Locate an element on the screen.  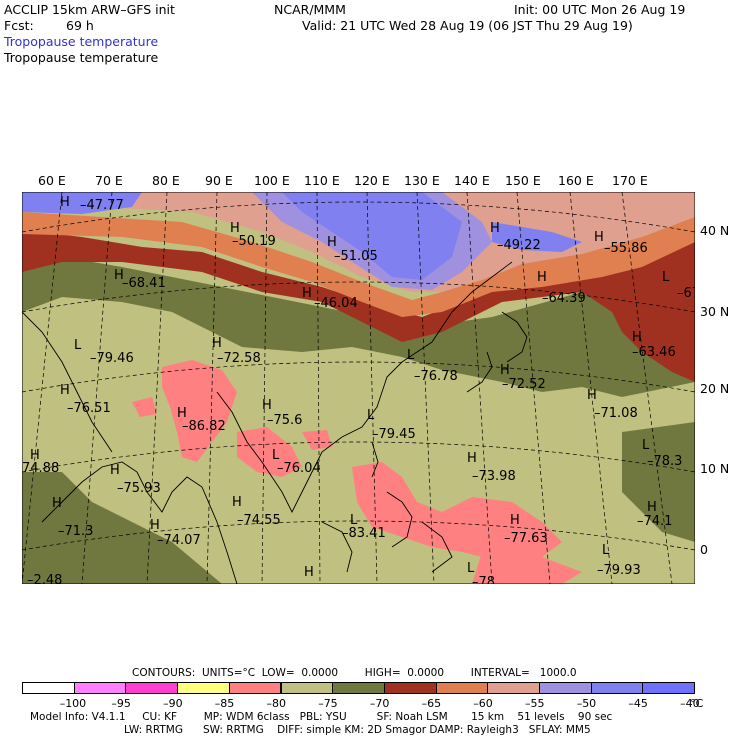
extremum-value: –83.41 is located at coordinates (364, 533).